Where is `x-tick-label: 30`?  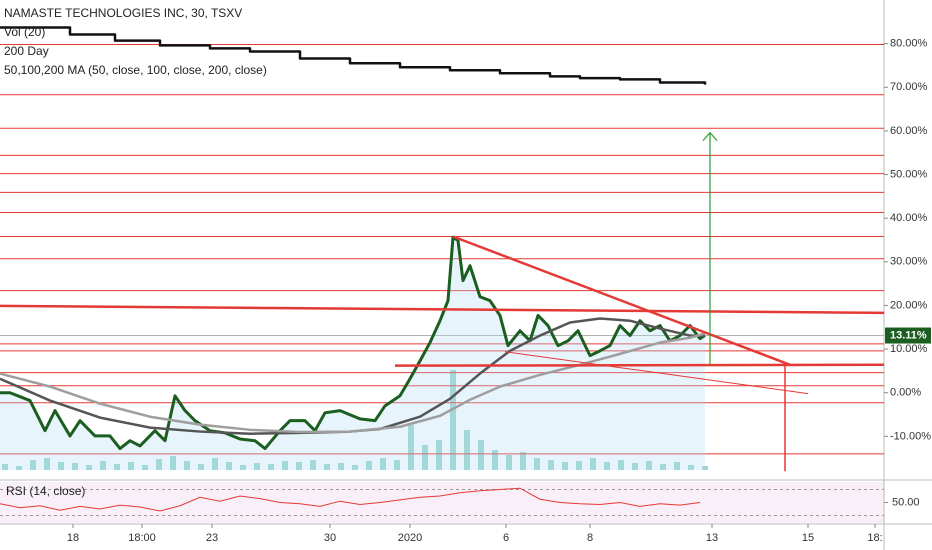
x-tick-label: 30 is located at coordinates (330, 538).